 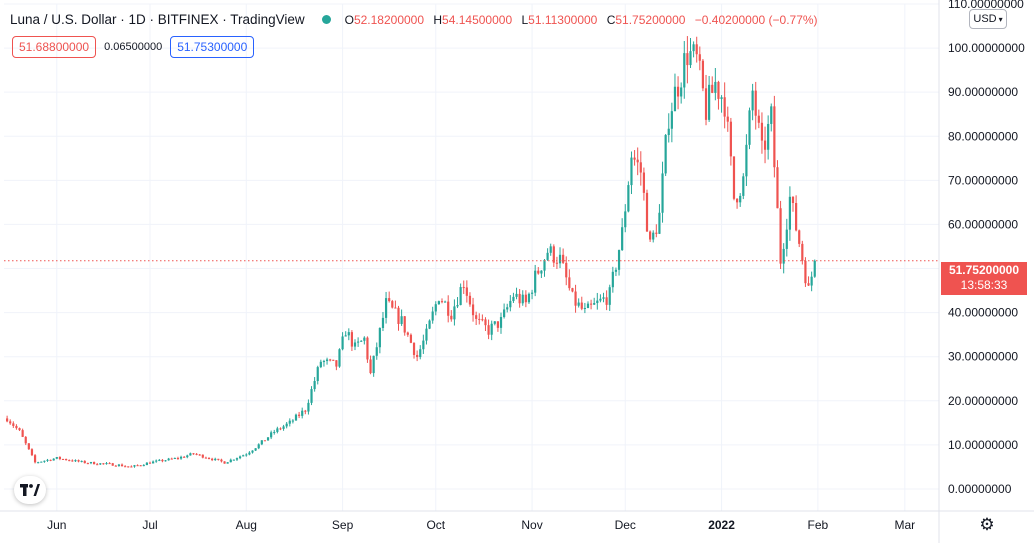 I want to click on time-axis: Jun Jul Aug Sep Oct Nov Dec 2022 Feb Mar, so click(x=517, y=521).